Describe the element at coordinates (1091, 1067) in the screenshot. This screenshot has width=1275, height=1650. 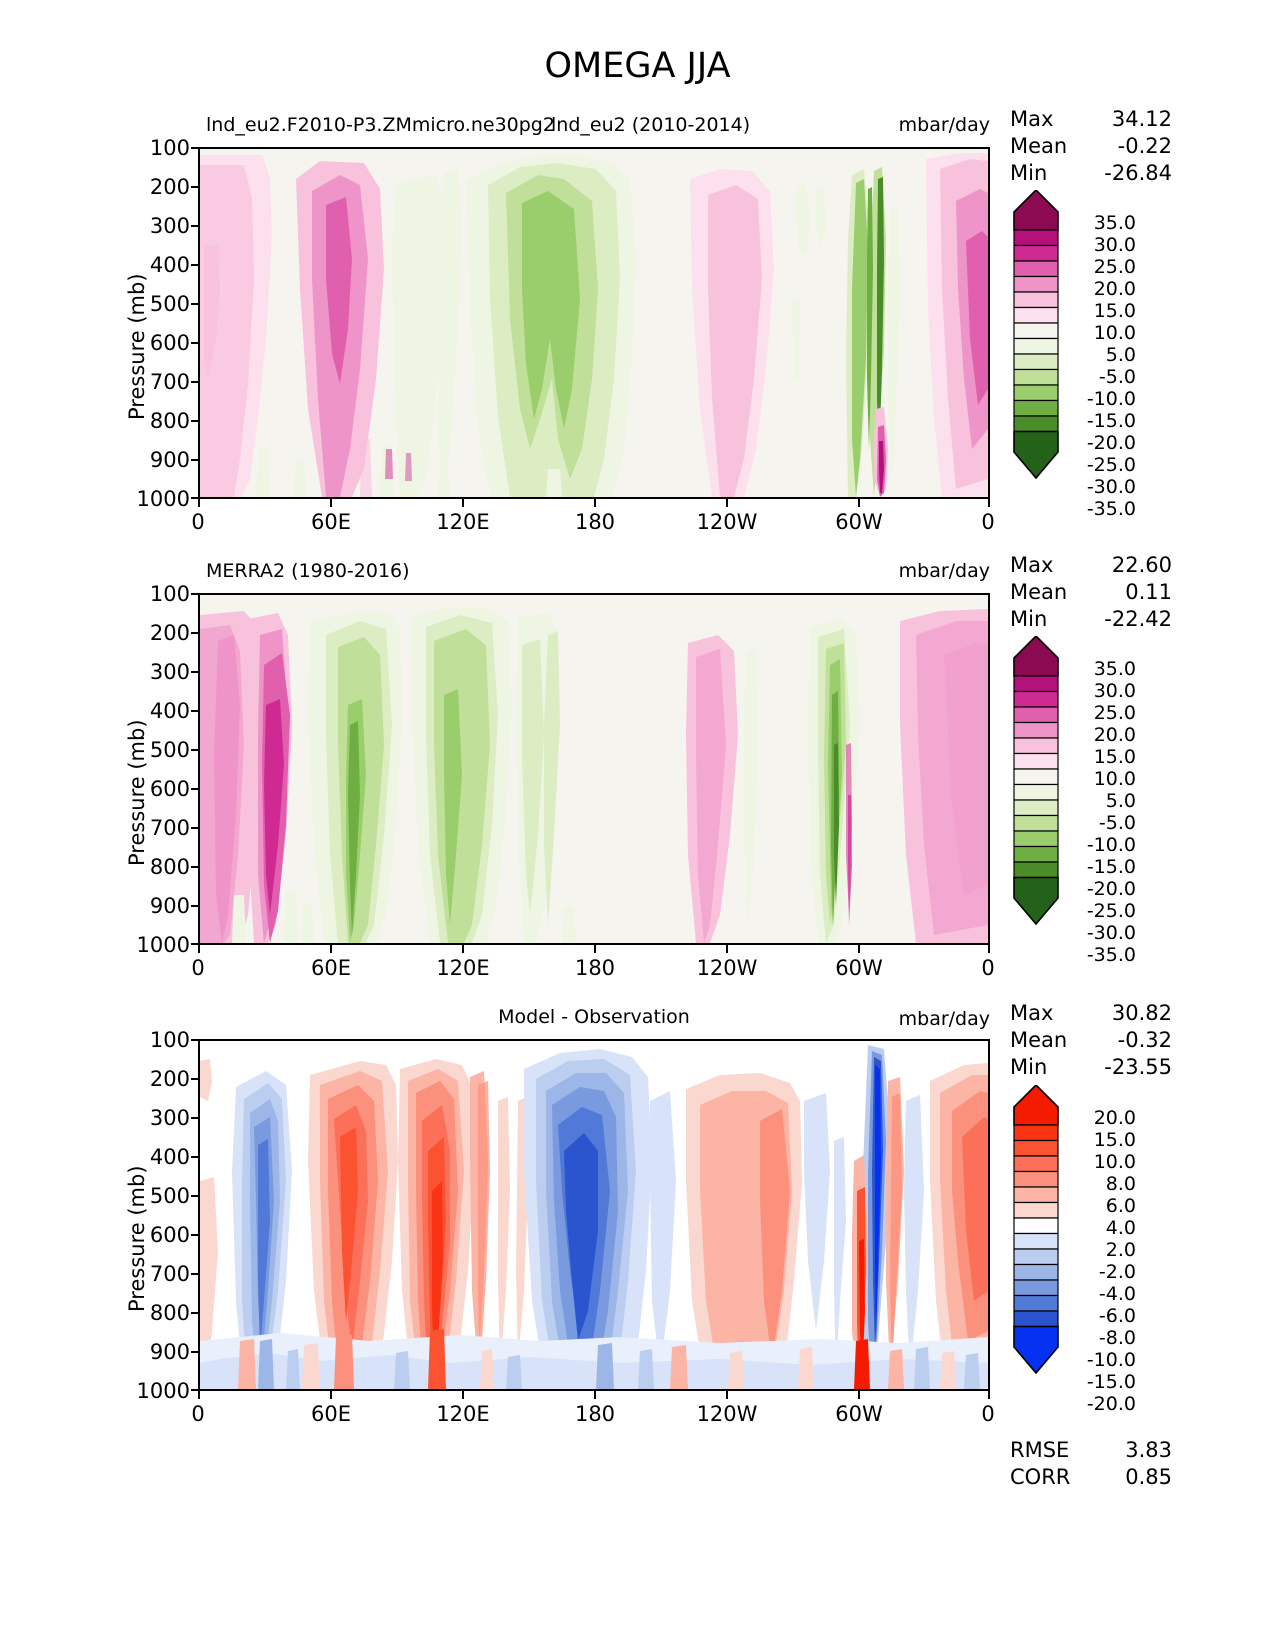
I see `stat-row: Min -23.55` at that location.